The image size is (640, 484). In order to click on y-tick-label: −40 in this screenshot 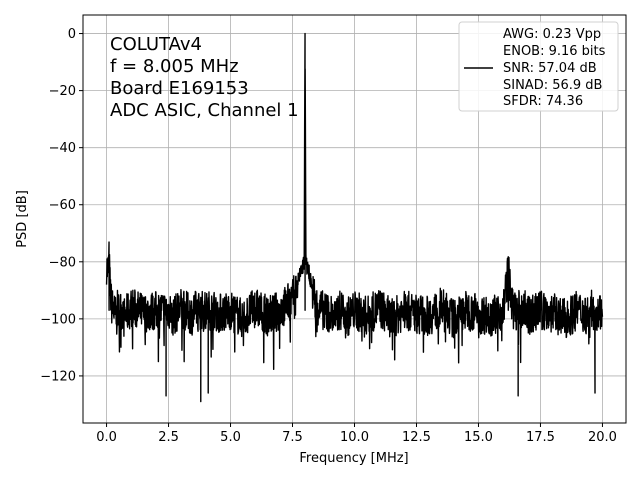, I will do `click(62, 148)`.